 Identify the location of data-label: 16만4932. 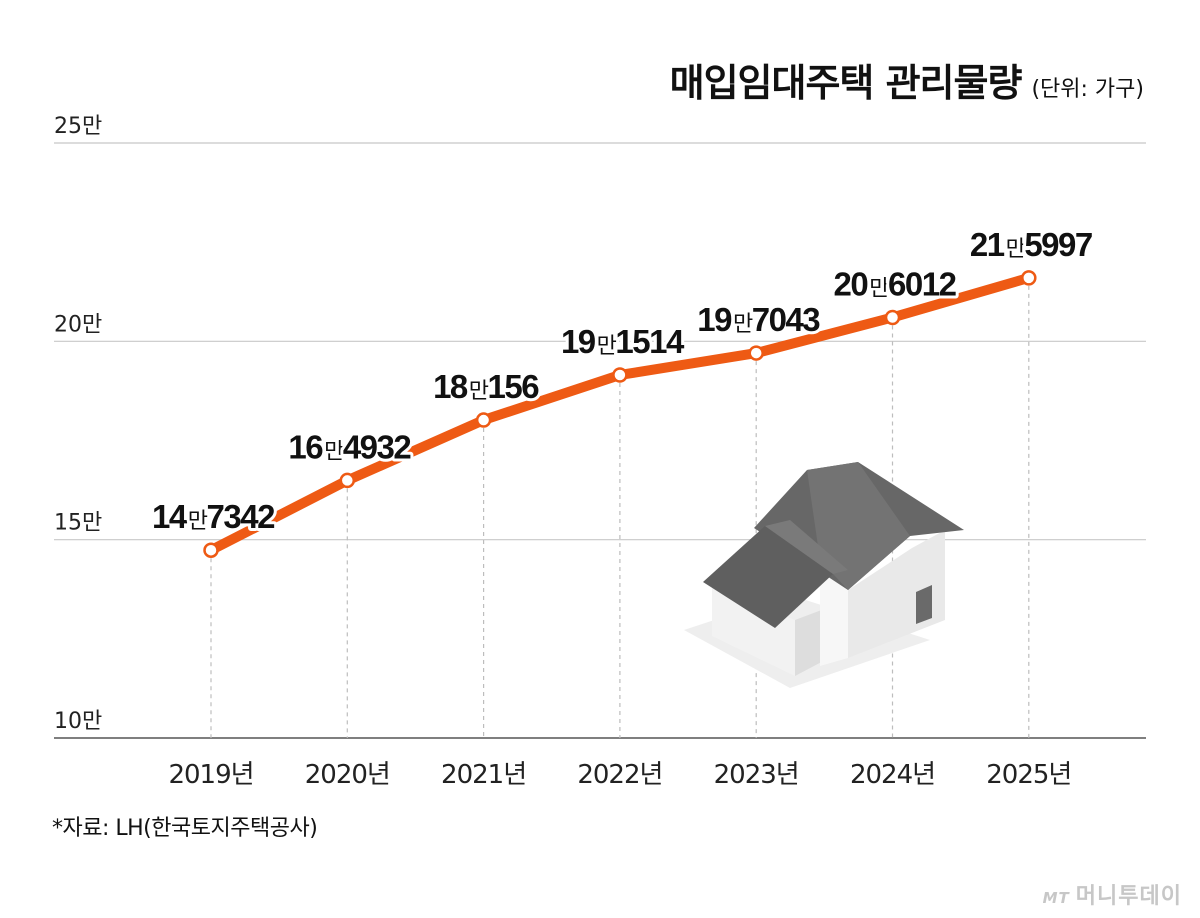
(349, 446).